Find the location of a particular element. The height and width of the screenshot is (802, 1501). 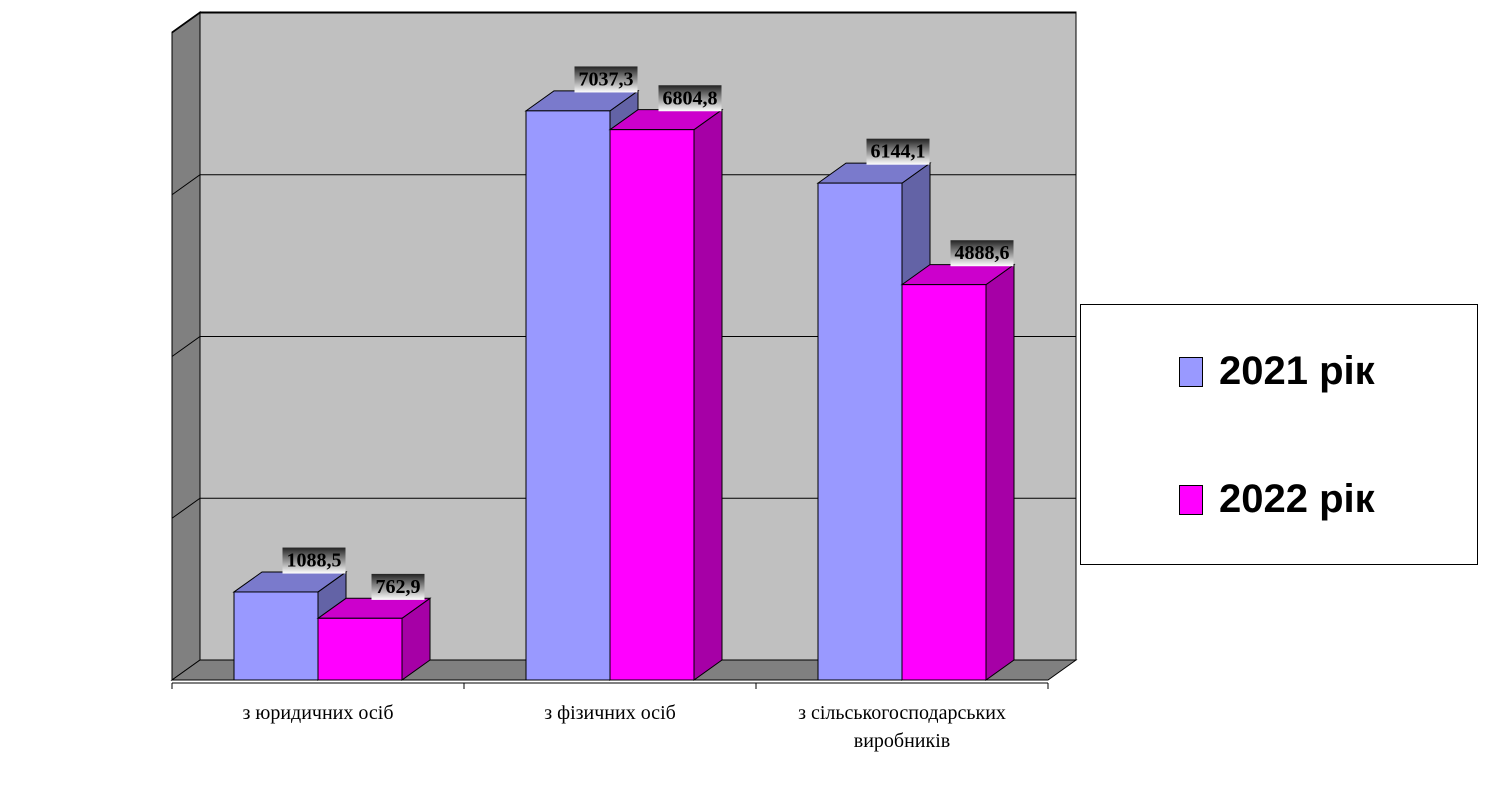

data-label: 762,9 is located at coordinates (398, 586).